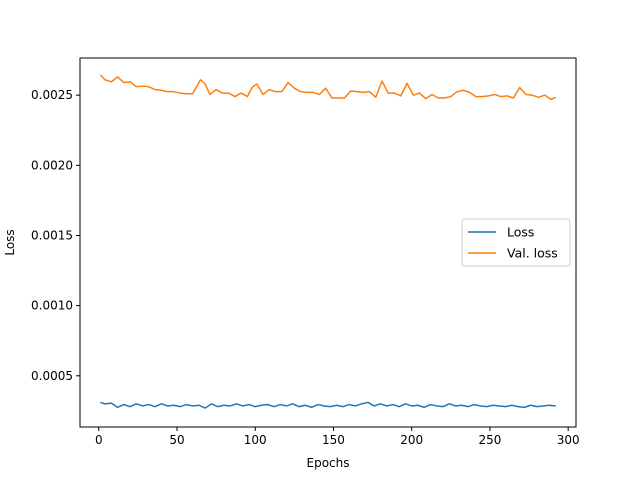 This screenshot has height=480, width=640. What do you see at coordinates (328, 463) in the screenshot?
I see `x-axis-label: Epochs` at bounding box center [328, 463].